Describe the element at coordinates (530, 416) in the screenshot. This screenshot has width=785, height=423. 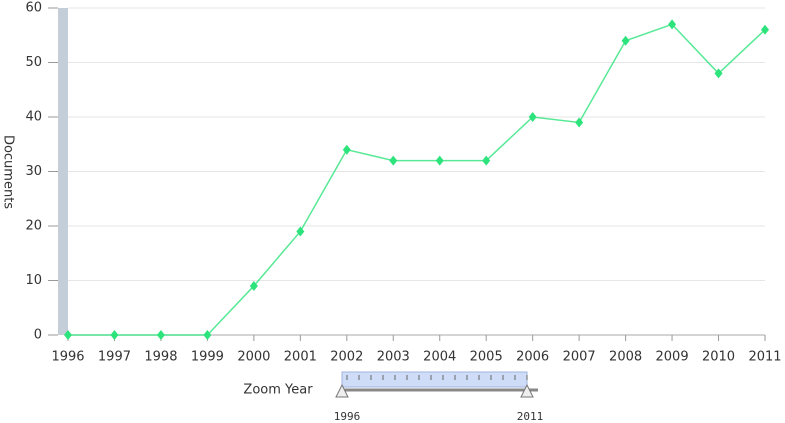
I see `zoom-end: 2011` at that location.